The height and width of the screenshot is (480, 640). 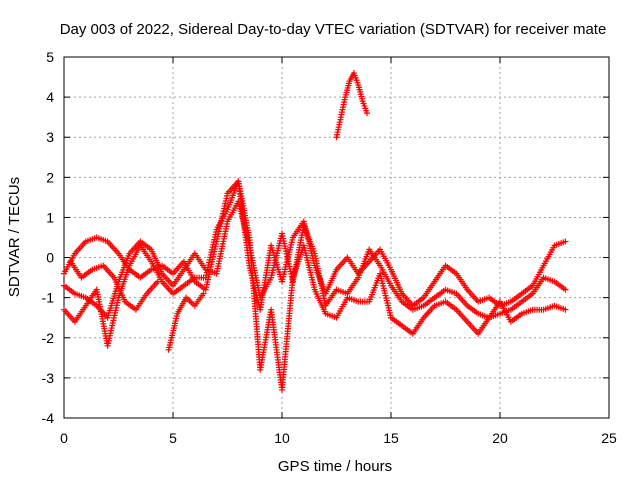 I want to click on y-tick-label: -4, so click(x=48, y=418).